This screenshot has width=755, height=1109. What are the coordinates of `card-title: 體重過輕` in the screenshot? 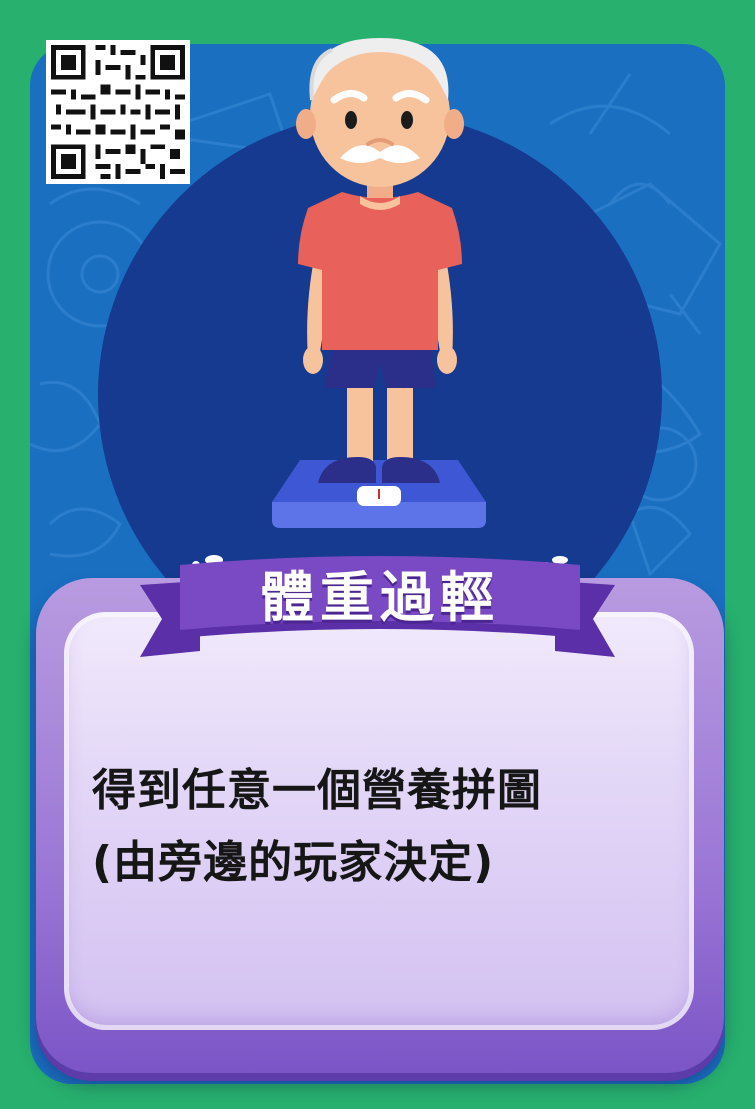 It's located at (380, 597).